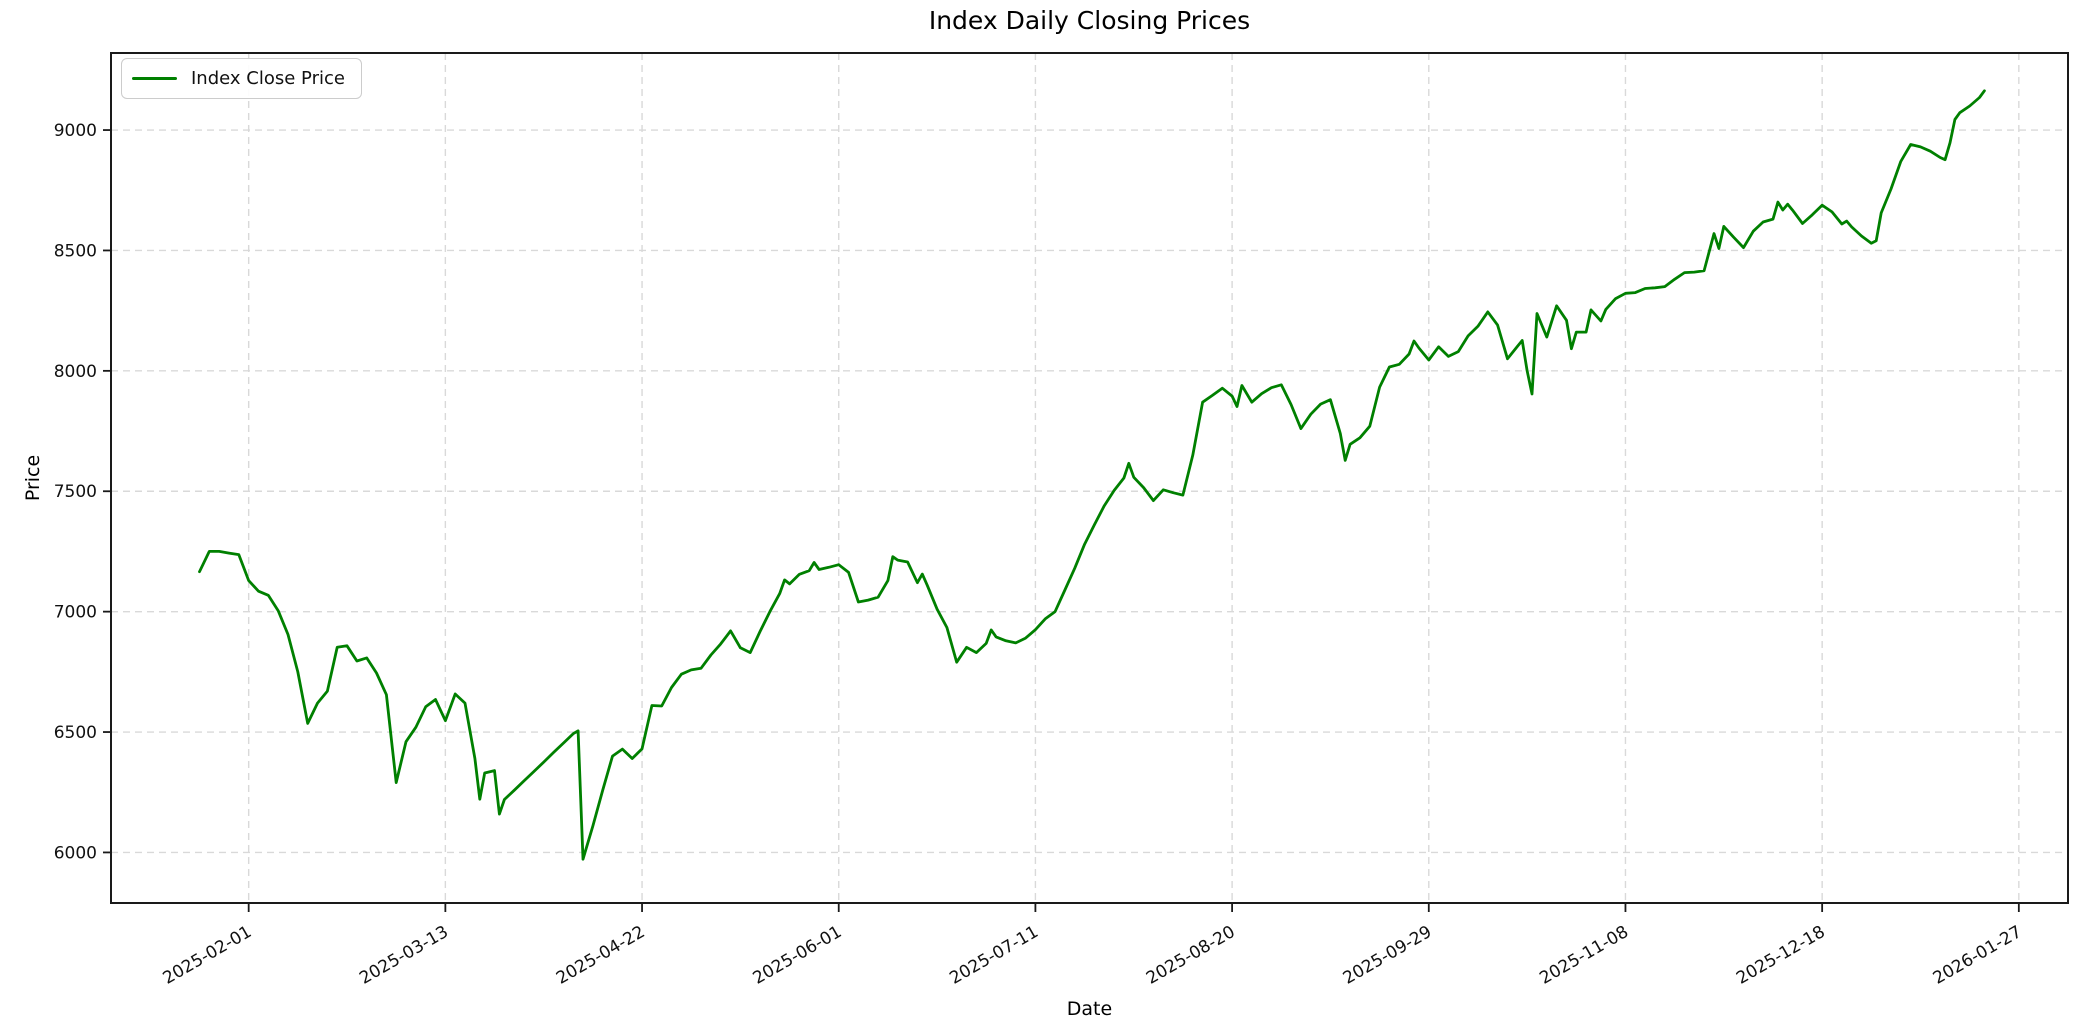 The width and height of the screenshot is (2084, 1035). I want to click on x-axis-label: Date, so click(1089, 1009).